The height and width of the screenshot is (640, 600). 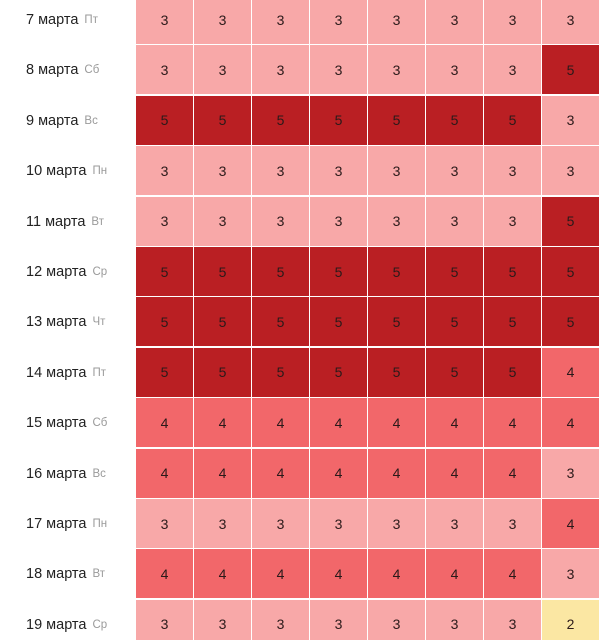 I want to click on table-row: 17 марта Пн 3 3 3 3 3 3 3 4, so click(x=300, y=524).